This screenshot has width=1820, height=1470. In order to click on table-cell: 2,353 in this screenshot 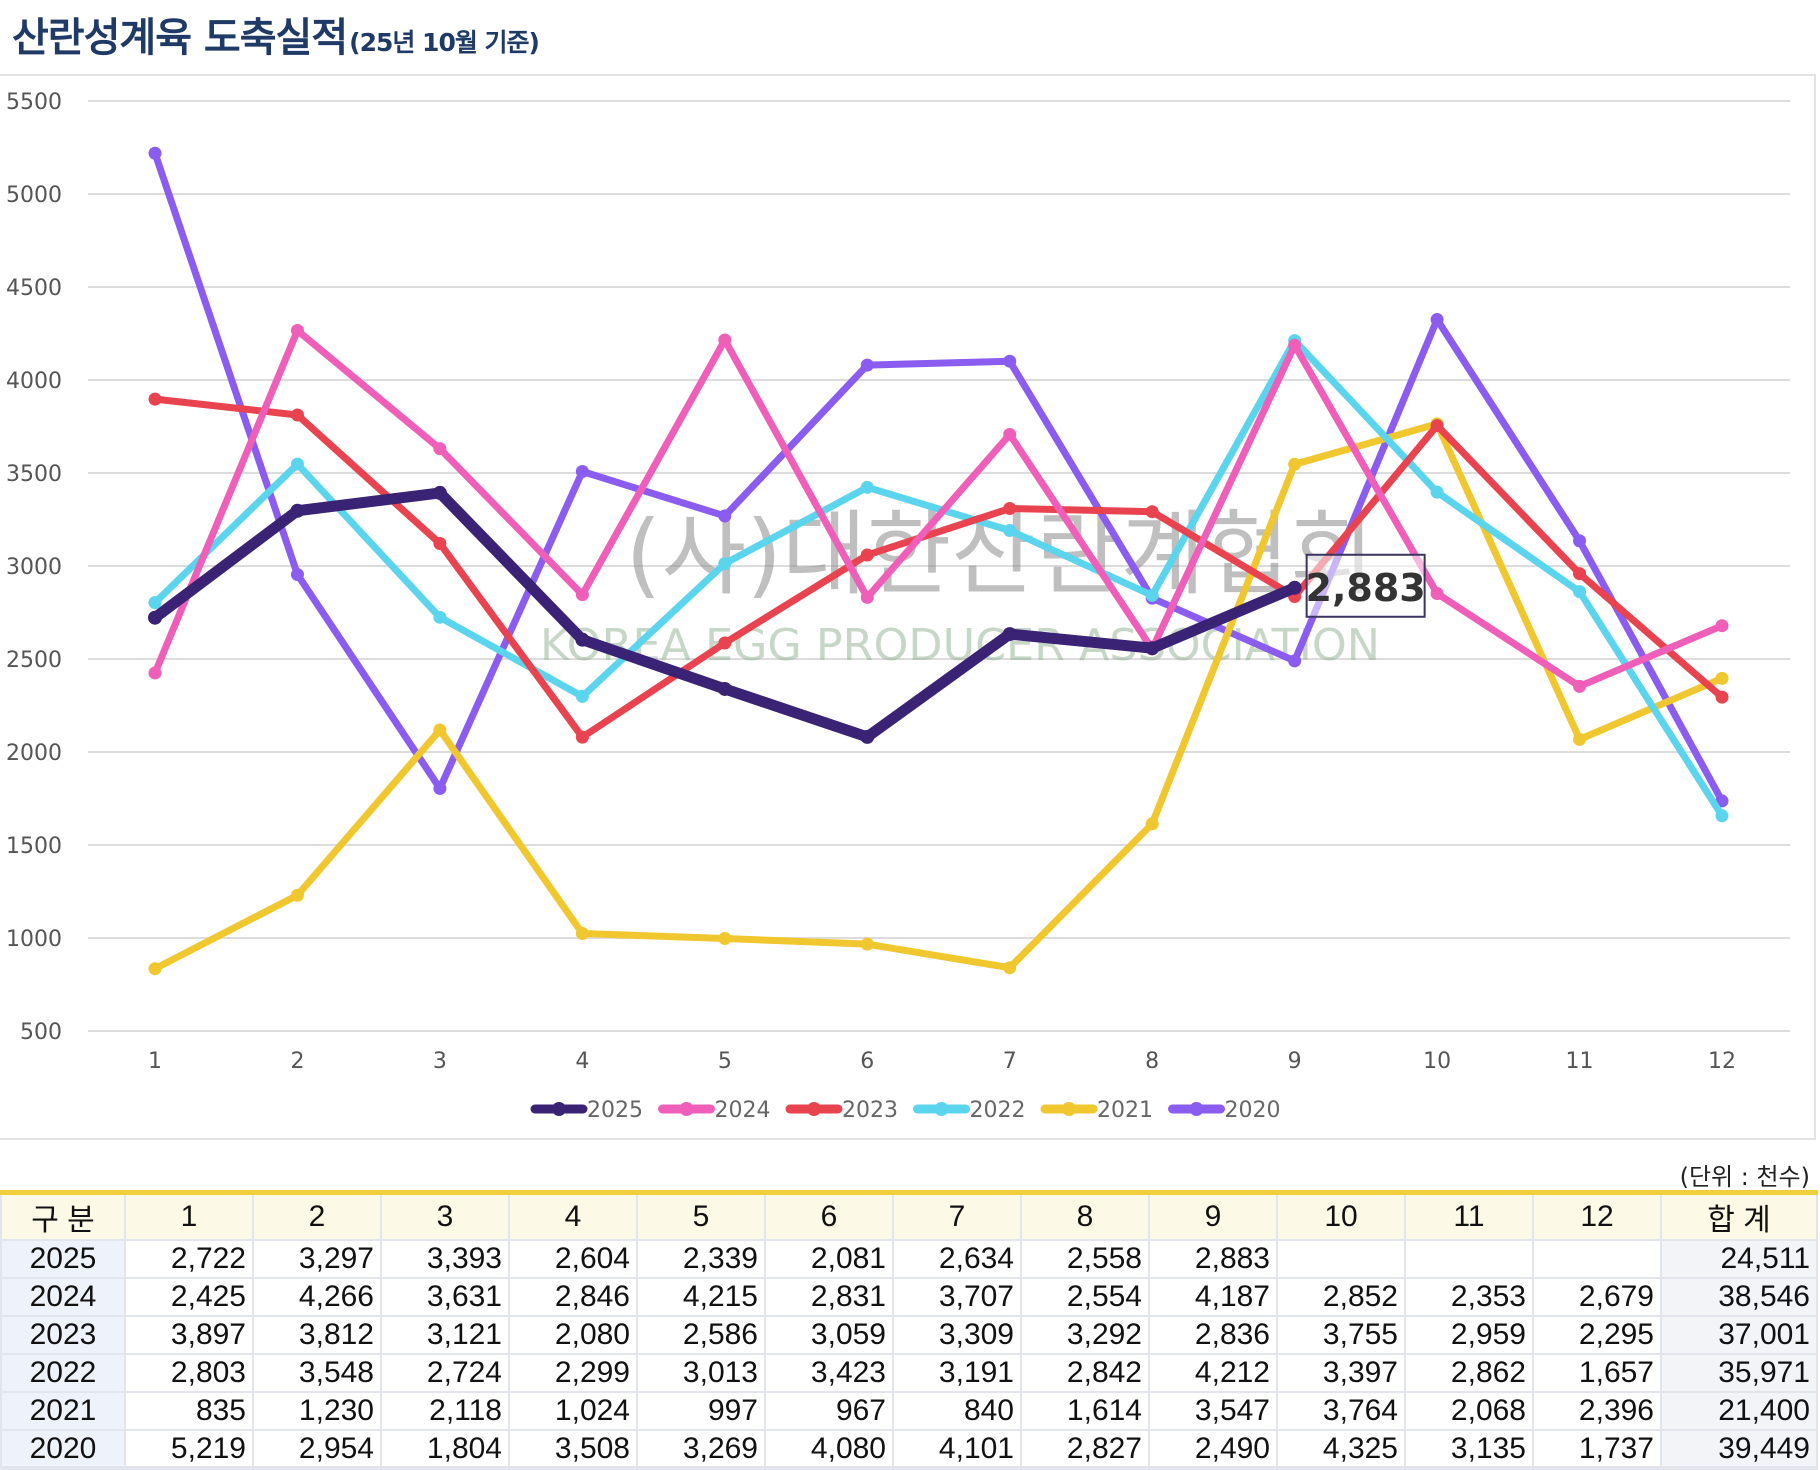, I will do `click(1469, 1297)`.